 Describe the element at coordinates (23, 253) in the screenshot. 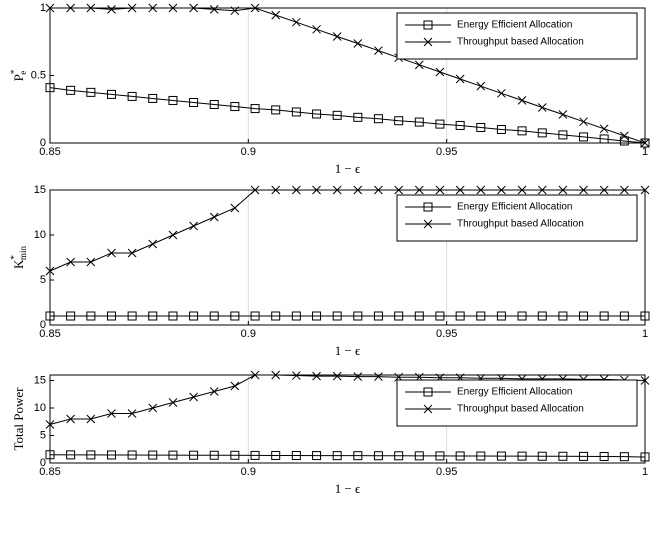

I see `y-axis-label-sub: min` at that location.